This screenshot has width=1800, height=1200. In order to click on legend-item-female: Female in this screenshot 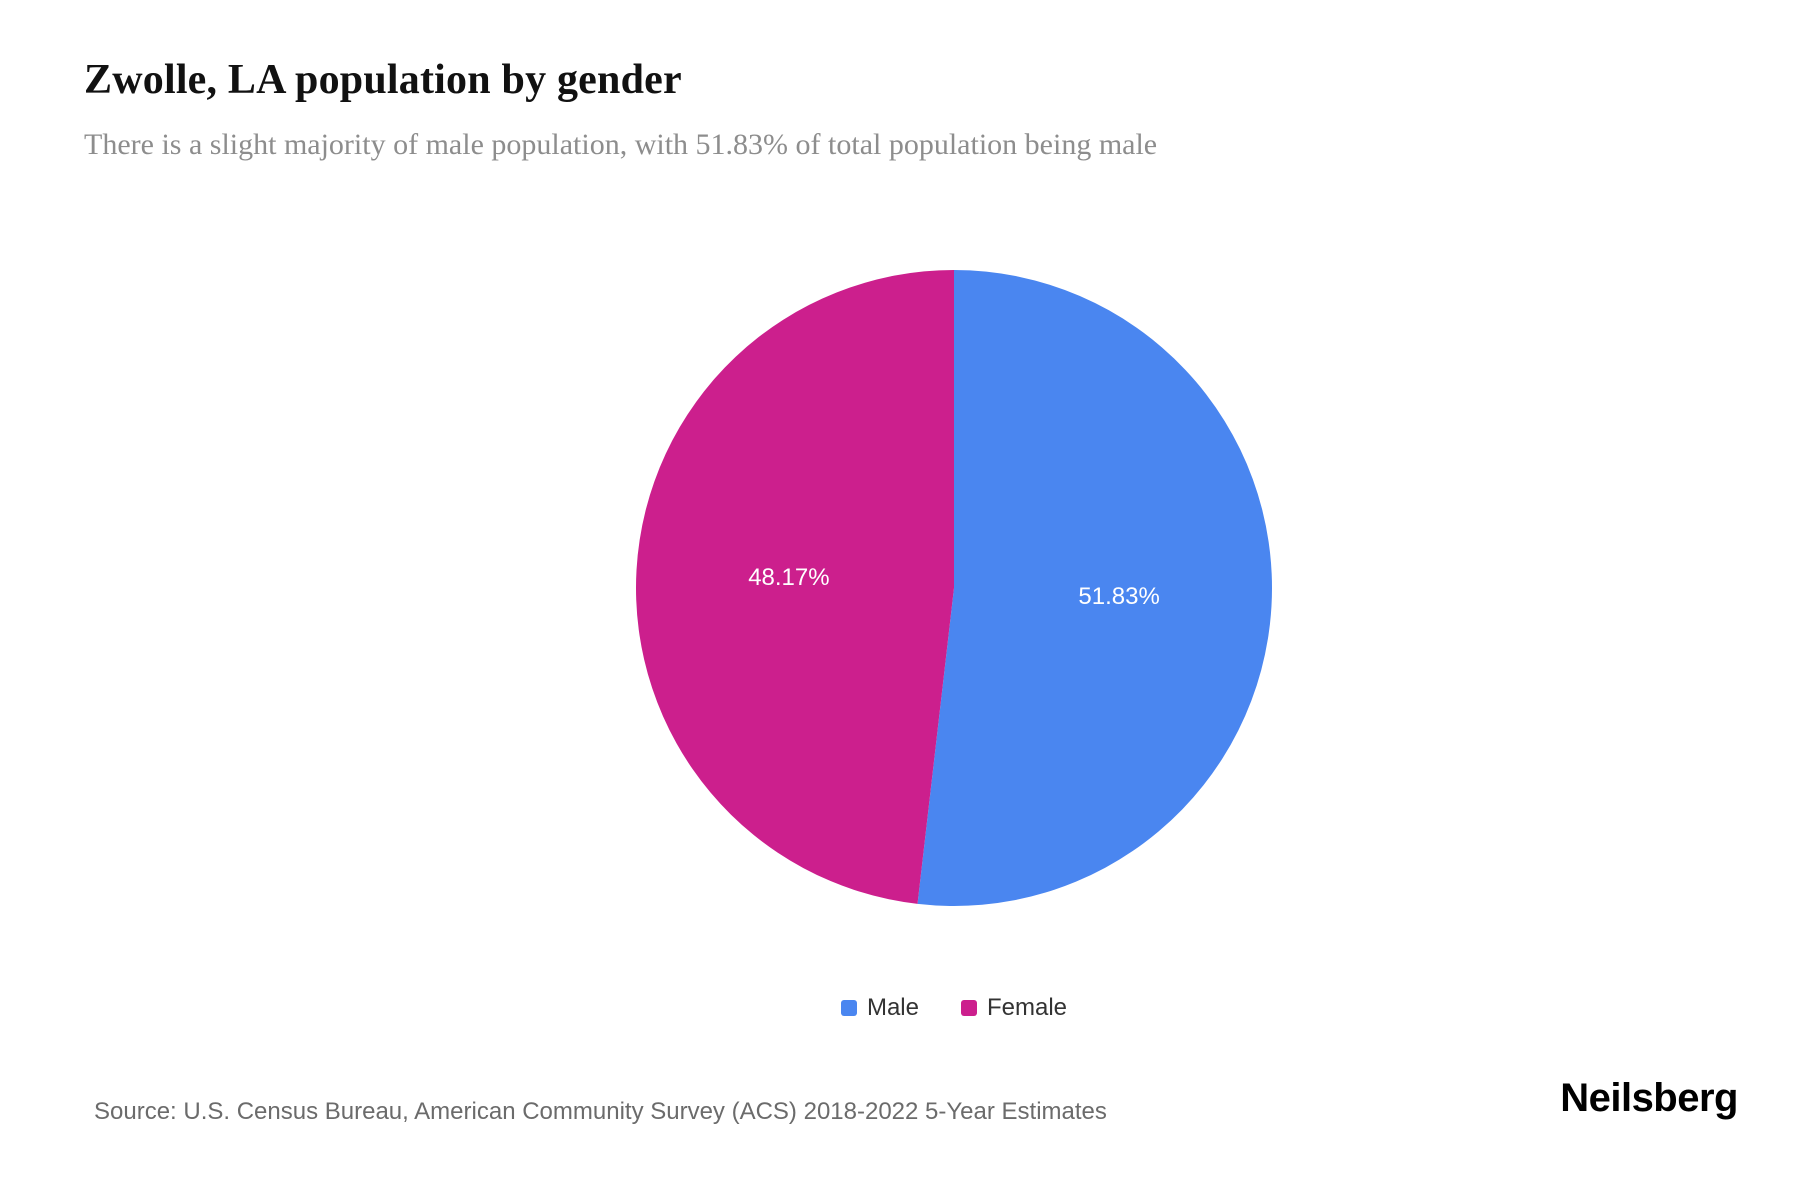, I will do `click(1014, 1008)`.